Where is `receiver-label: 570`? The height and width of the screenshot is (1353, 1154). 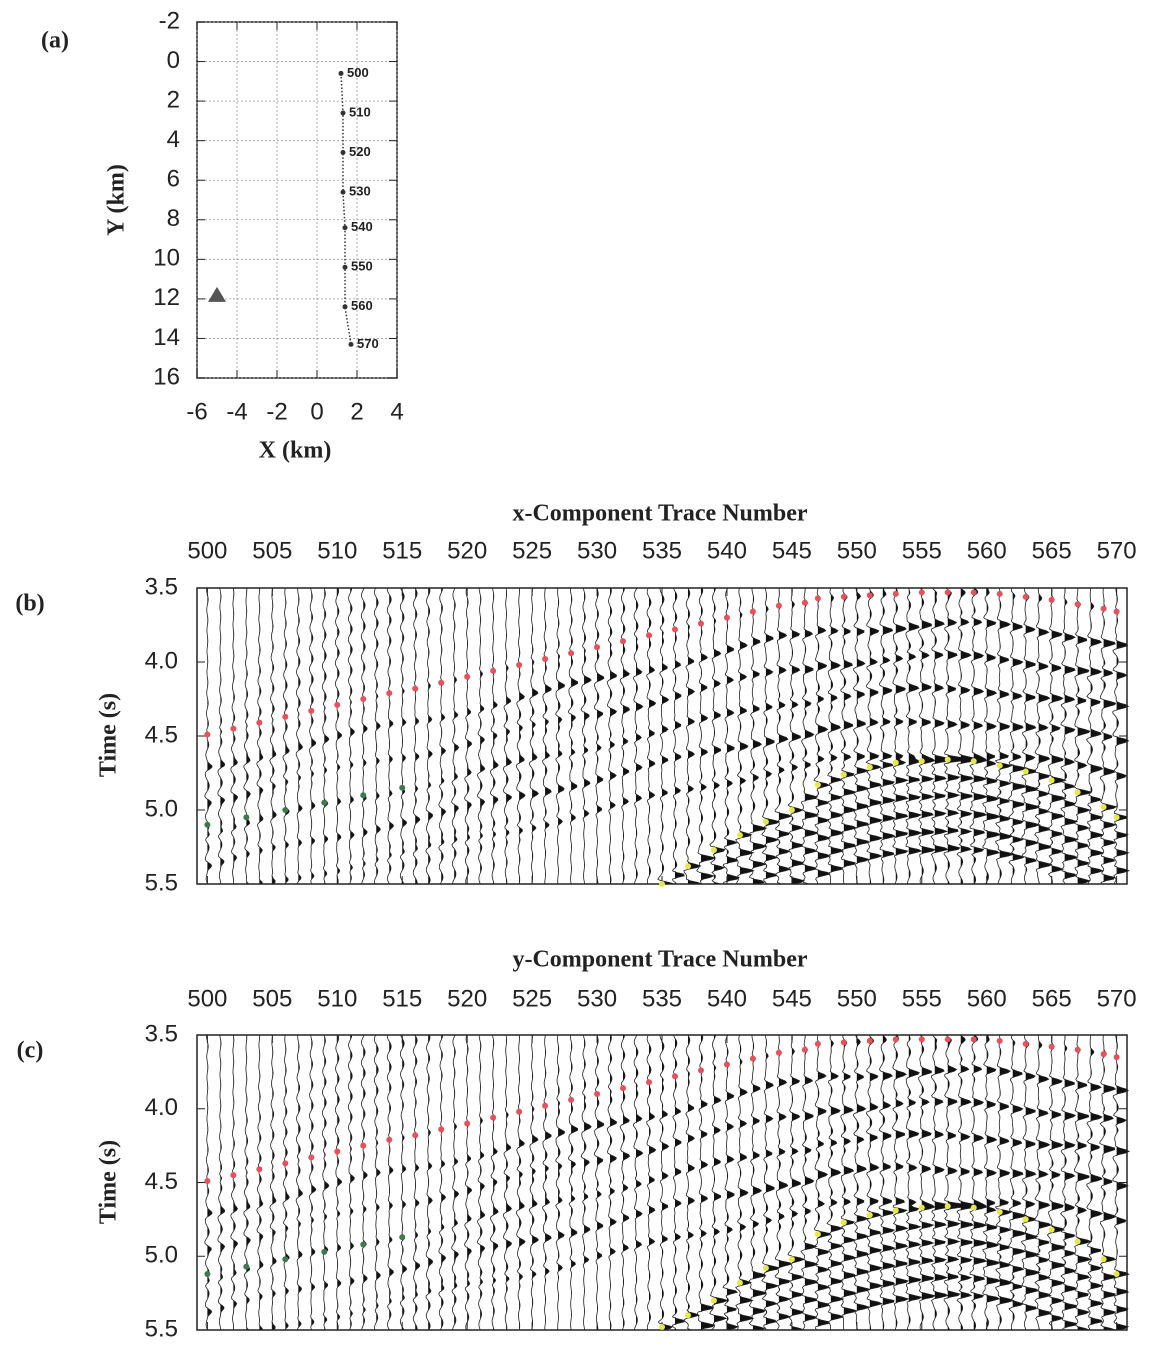 receiver-label: 570 is located at coordinates (368, 343).